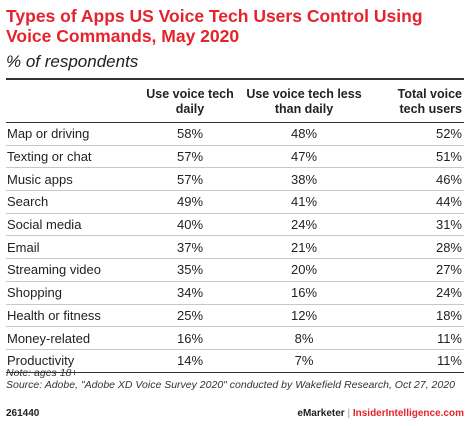  What do you see at coordinates (74, 102) in the screenshot?
I see `header-category` at bounding box center [74, 102].